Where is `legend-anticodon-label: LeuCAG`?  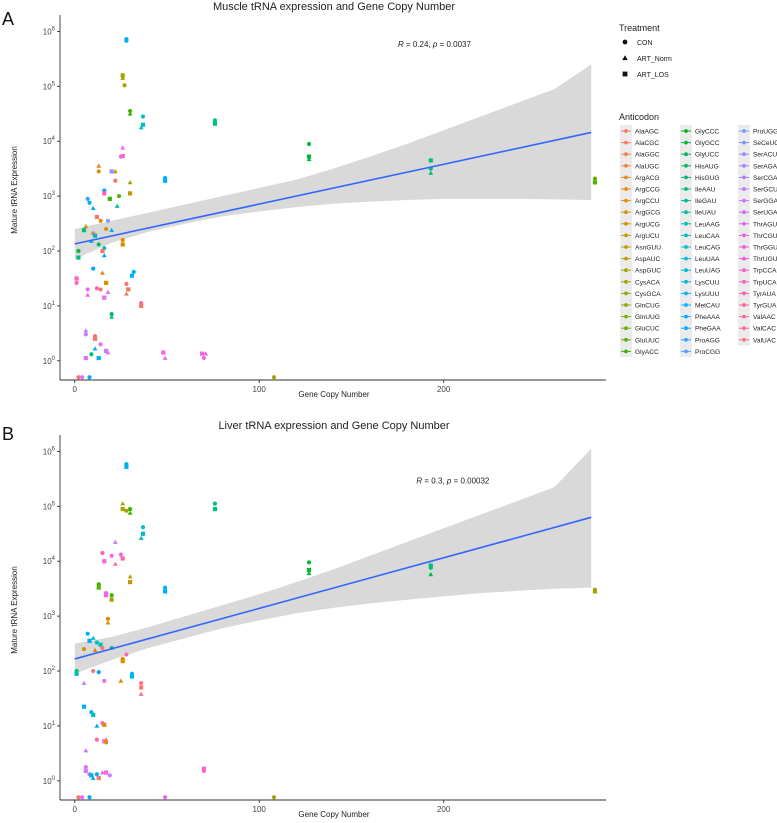
legend-anticodon-label: LeuCAG is located at coordinates (707, 248).